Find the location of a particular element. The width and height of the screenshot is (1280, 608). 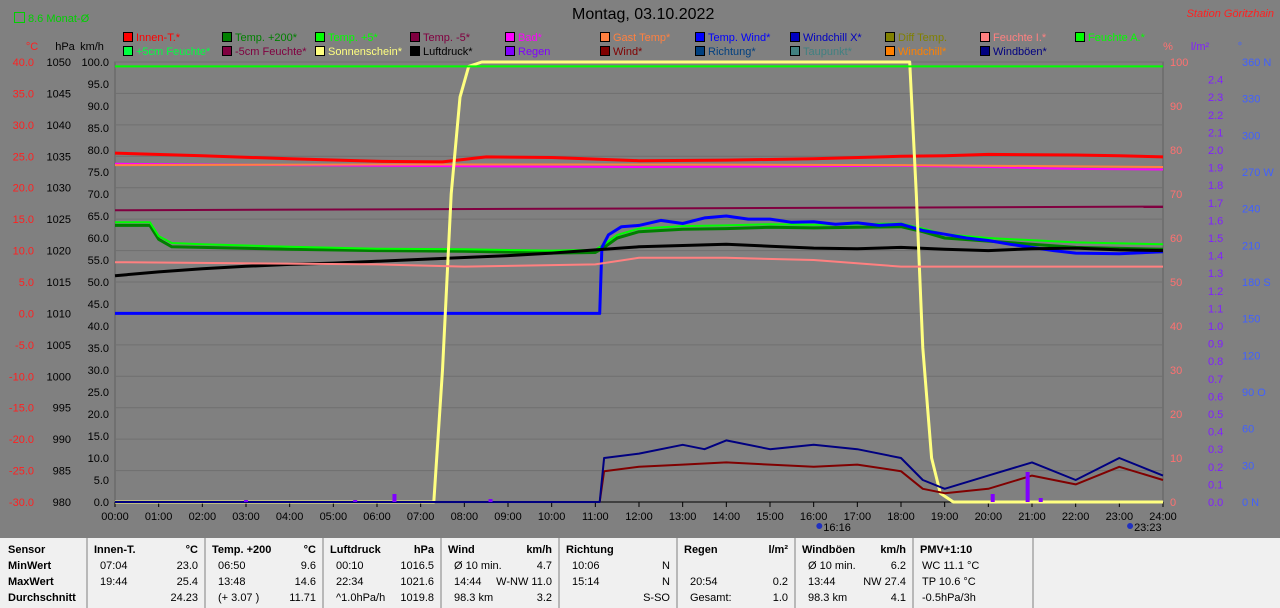

axis-tick-kmh: 40.0 is located at coordinates (98, 327).